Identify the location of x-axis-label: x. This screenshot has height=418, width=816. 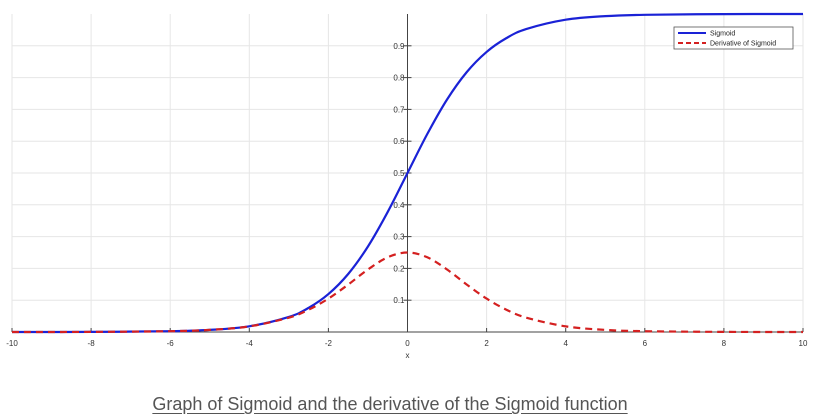
(408, 355).